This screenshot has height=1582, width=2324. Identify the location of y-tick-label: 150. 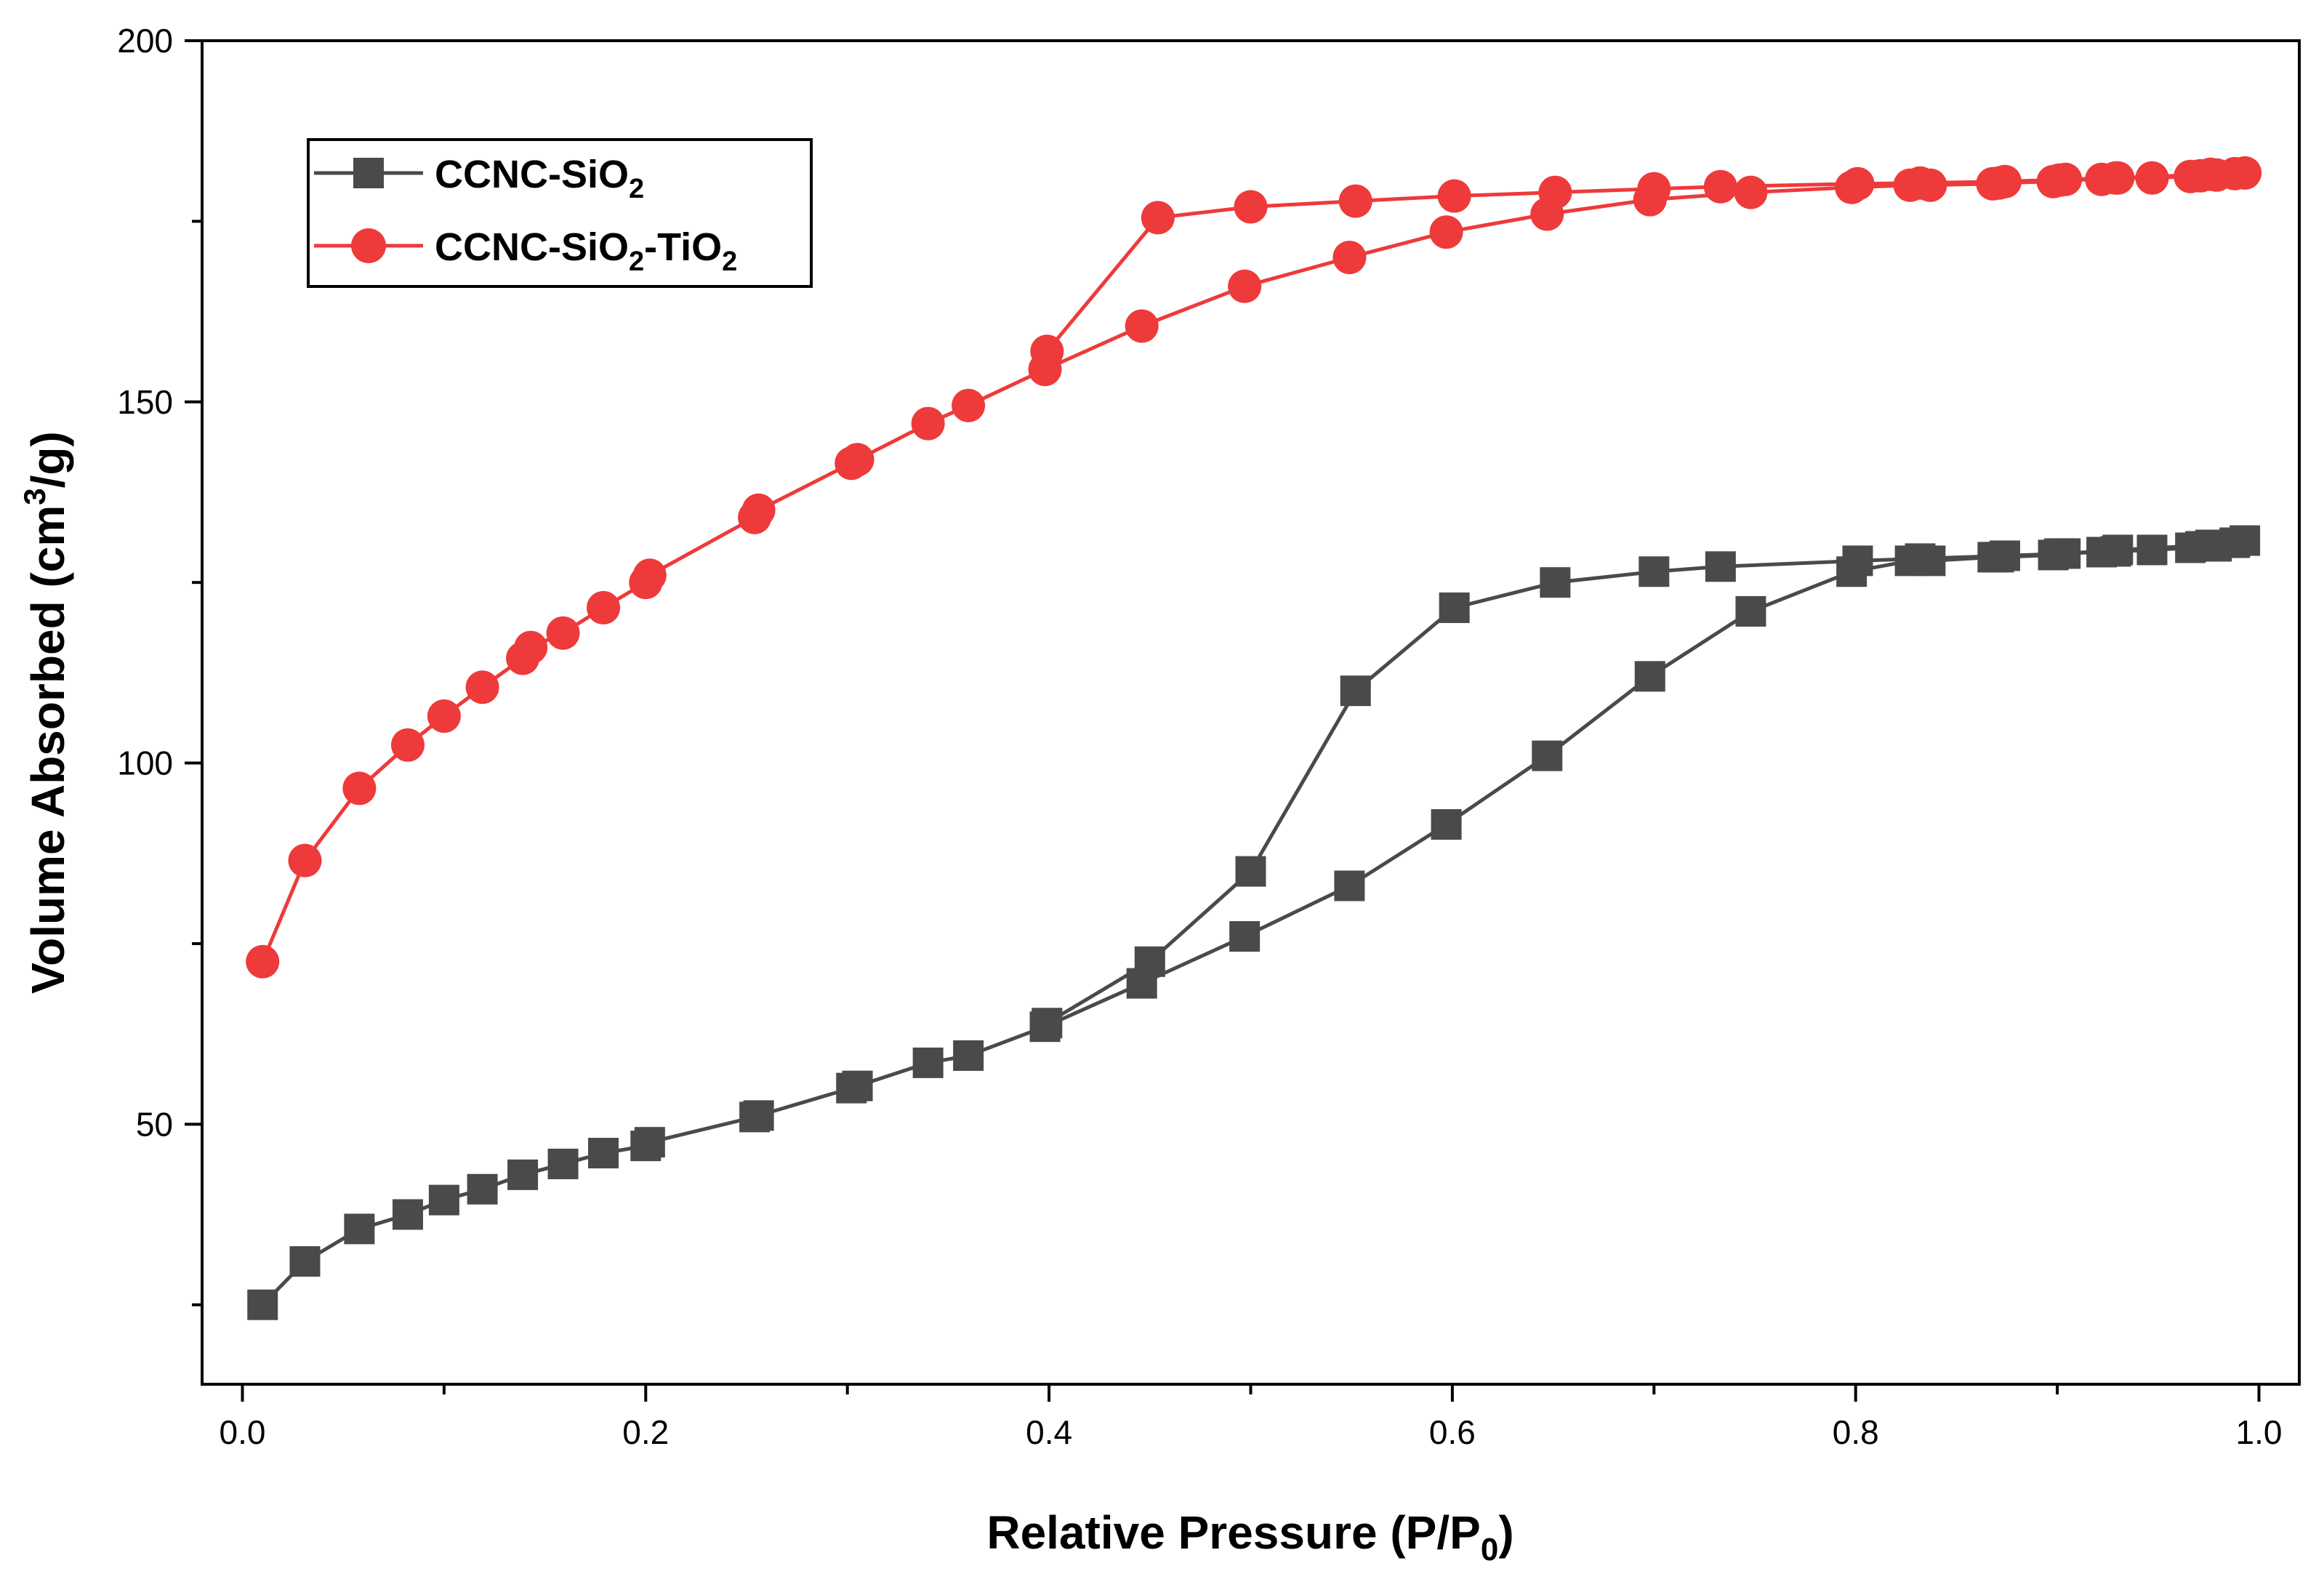
(145, 402).